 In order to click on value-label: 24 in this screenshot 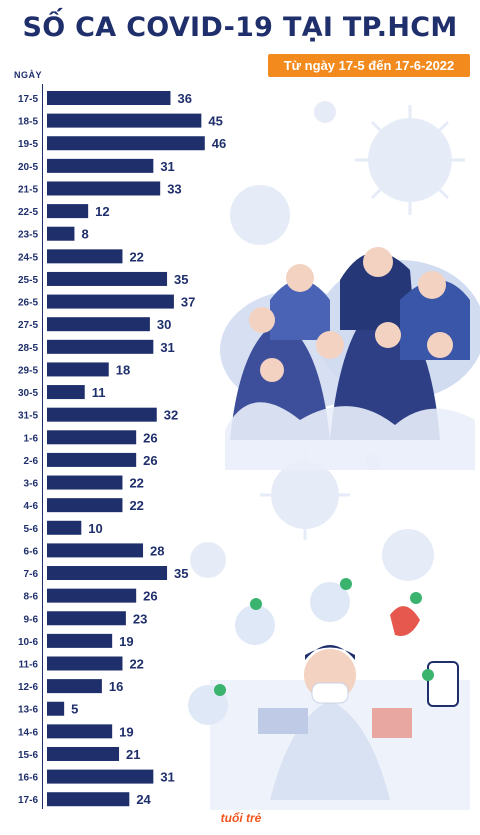, I will do `click(143, 799)`.